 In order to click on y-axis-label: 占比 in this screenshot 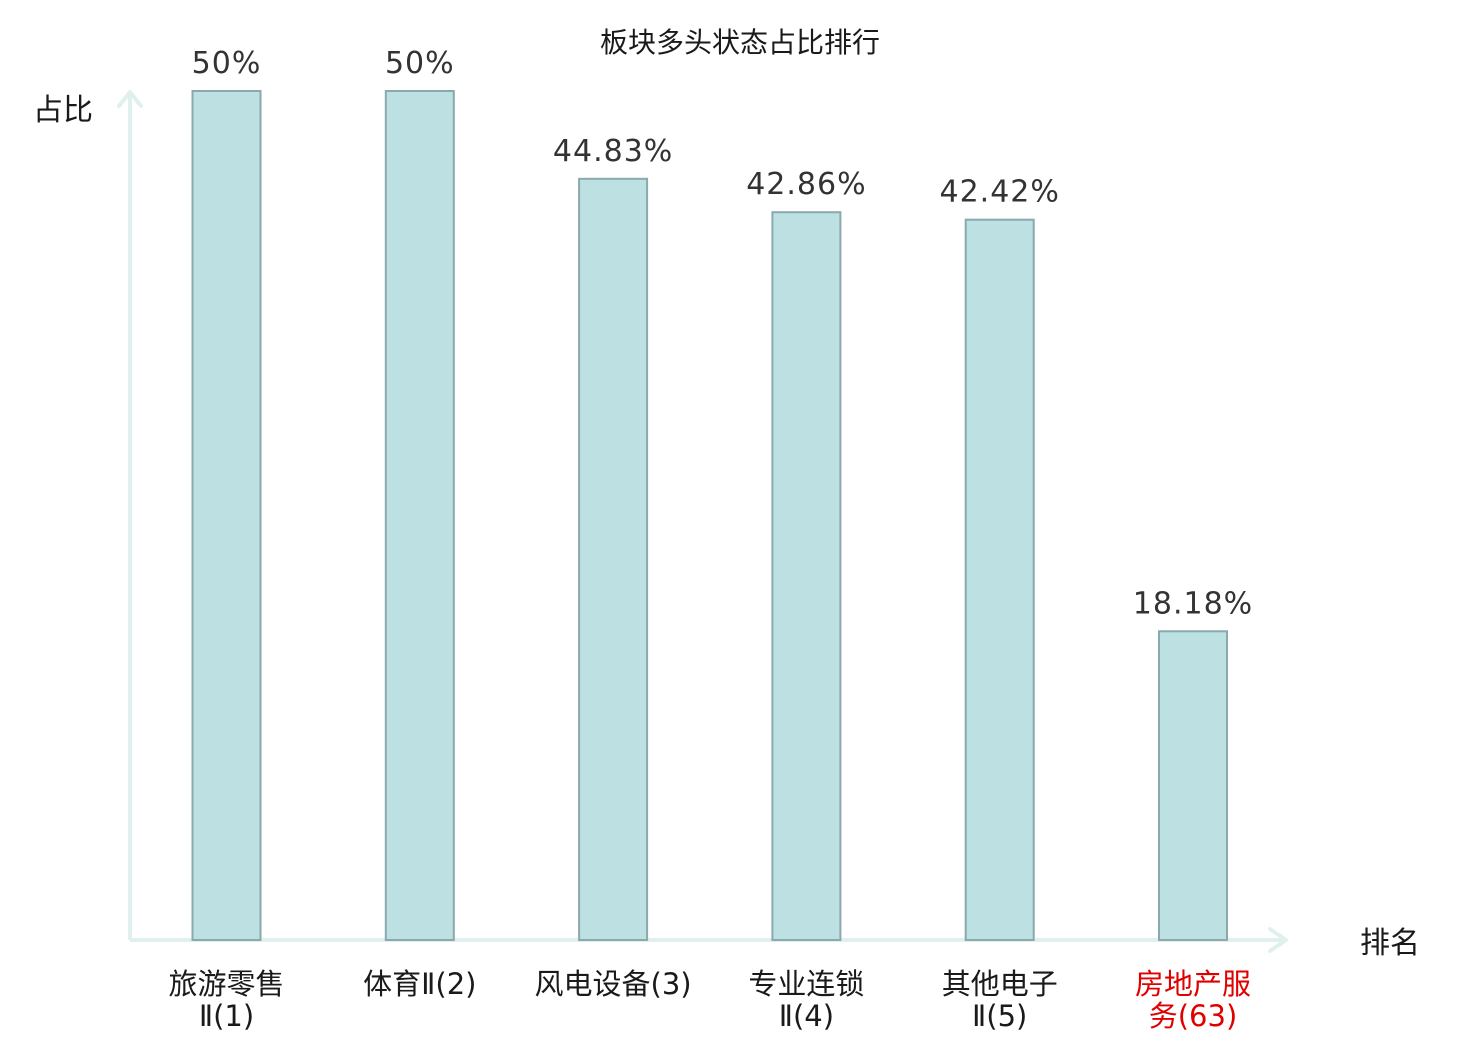, I will do `click(63, 110)`.